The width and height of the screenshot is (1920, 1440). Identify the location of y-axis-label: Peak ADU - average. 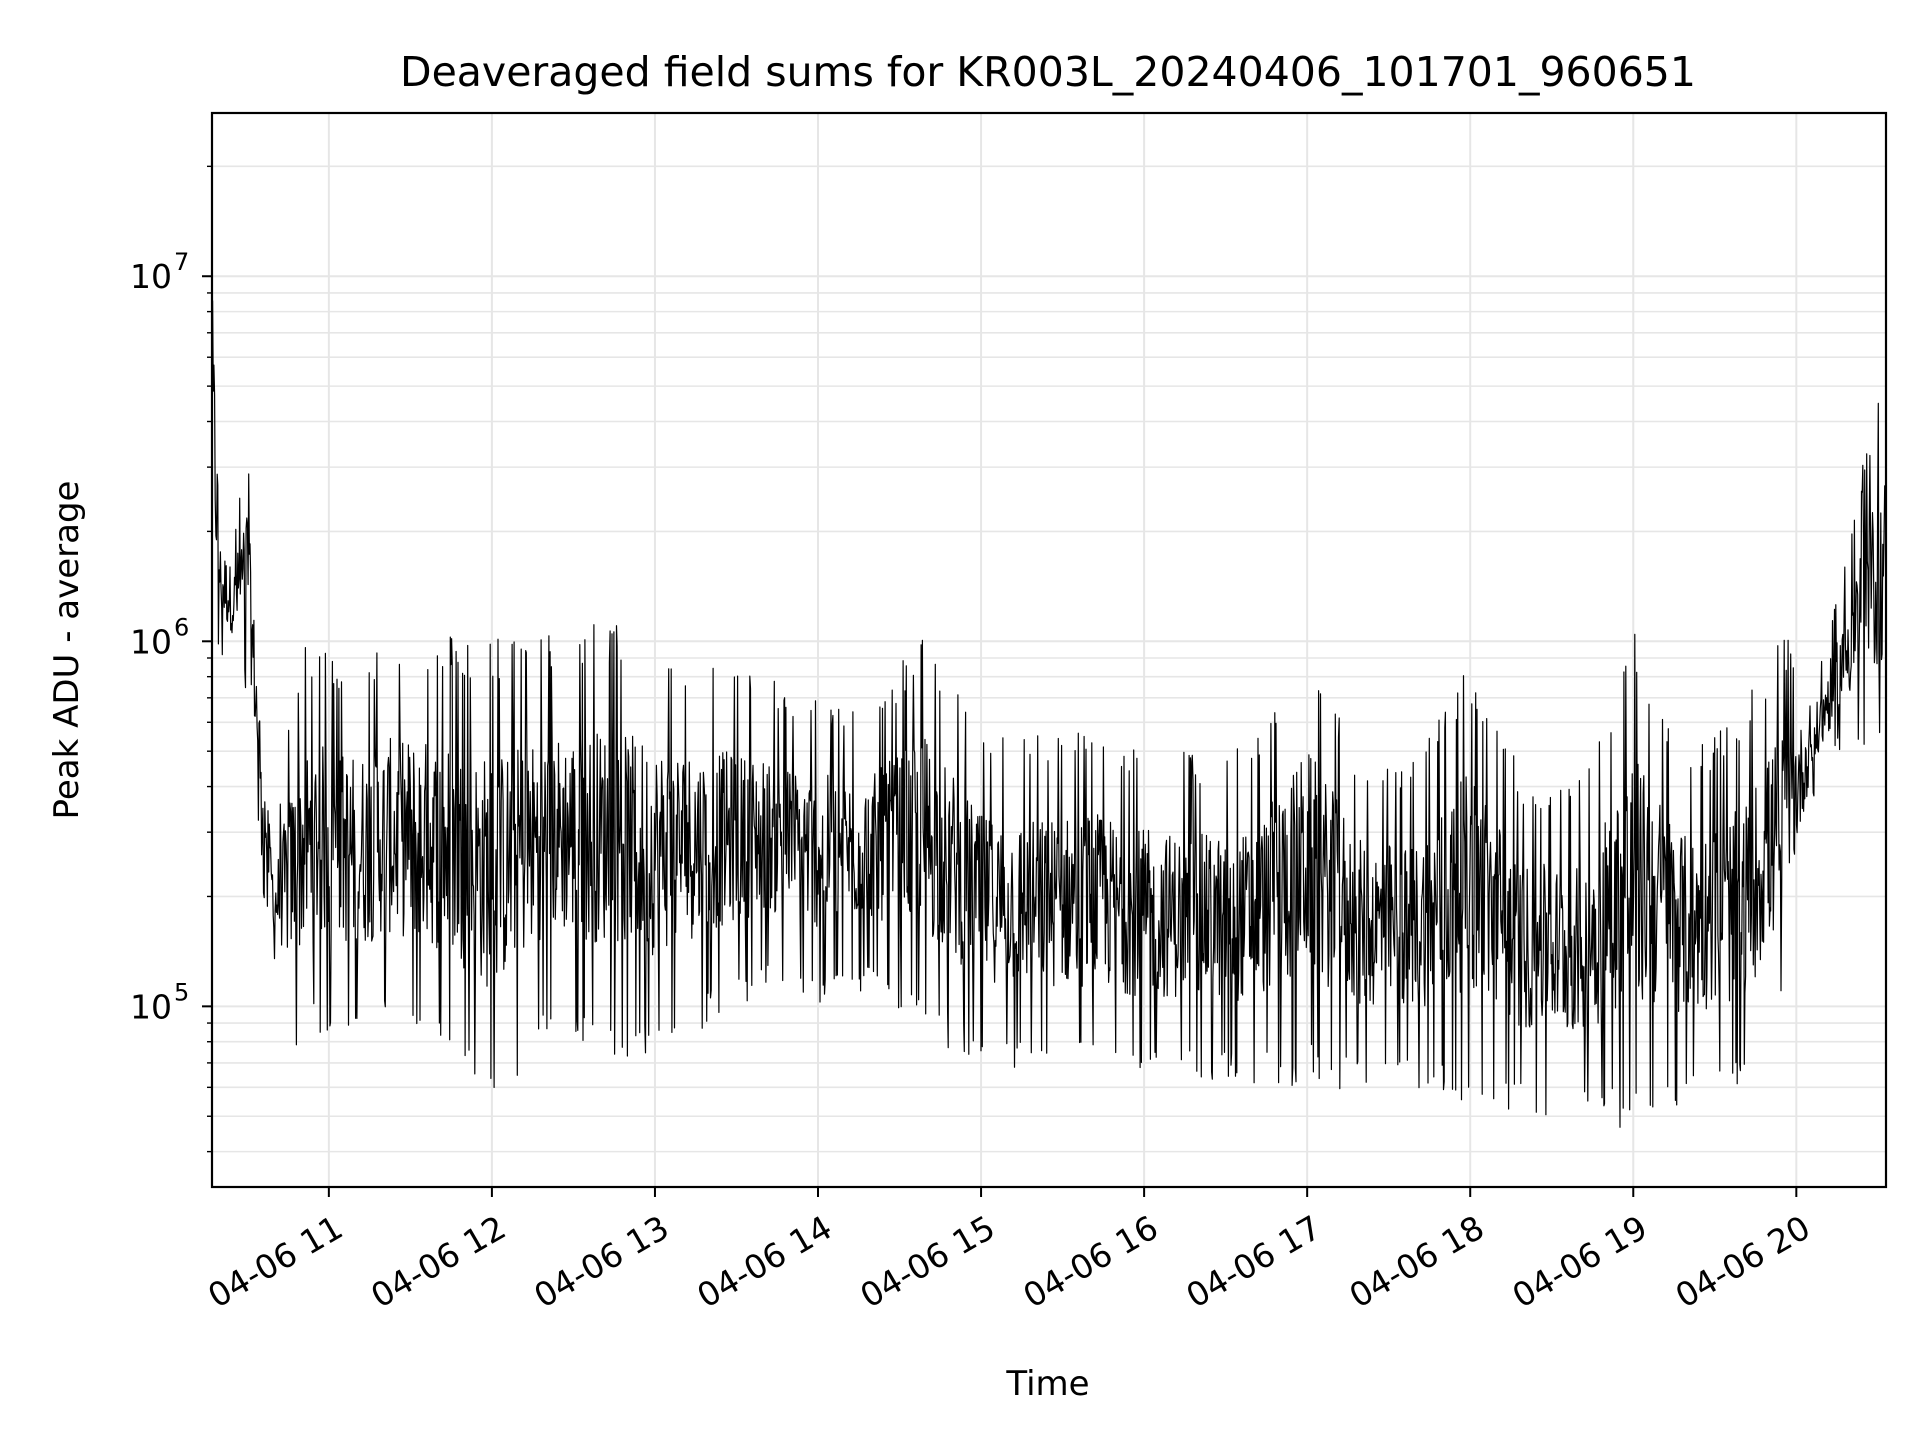
(67, 650).